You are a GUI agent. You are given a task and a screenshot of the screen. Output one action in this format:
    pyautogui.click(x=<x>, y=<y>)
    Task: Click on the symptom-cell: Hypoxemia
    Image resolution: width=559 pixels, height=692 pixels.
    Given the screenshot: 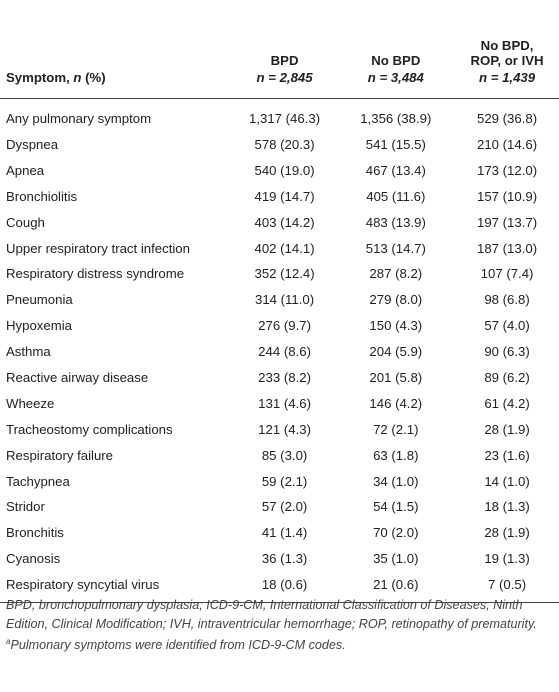 What is the action you would take?
    pyautogui.click(x=39, y=326)
    